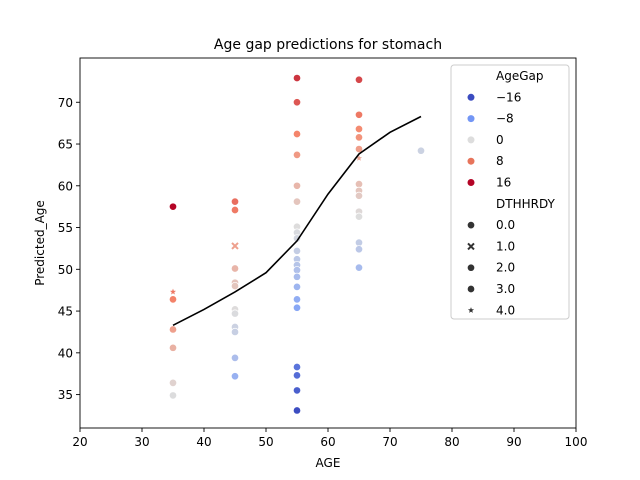 The height and width of the screenshot is (480, 640). Describe the element at coordinates (505, 289) in the screenshot. I see `legend-style-label: 3.0` at that location.